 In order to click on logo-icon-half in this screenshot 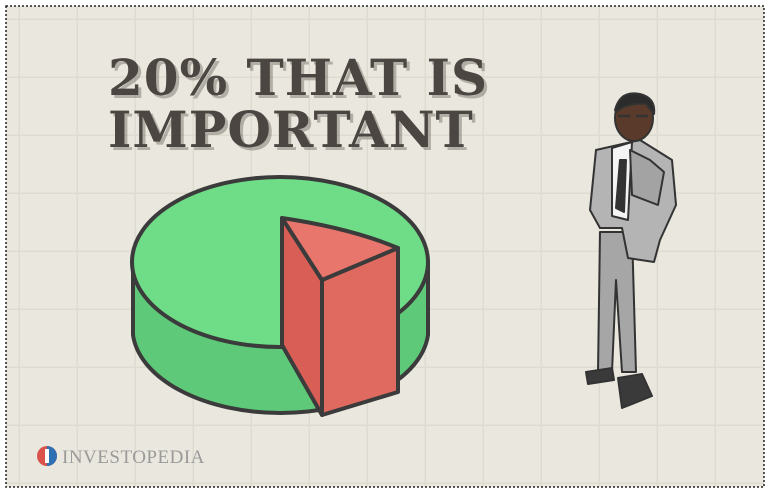, I will do `click(52, 456)`.